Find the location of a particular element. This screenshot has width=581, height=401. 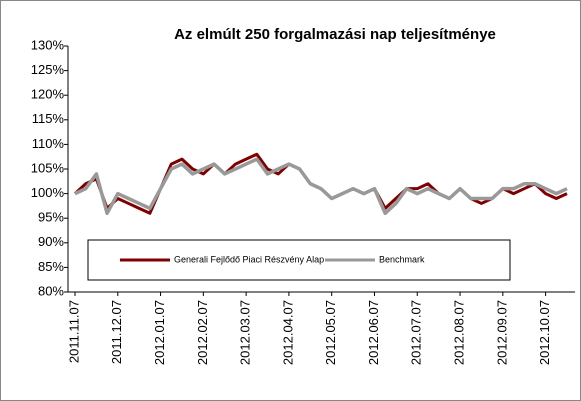

x-tick-label: 2011.11.07 is located at coordinates (73, 331).